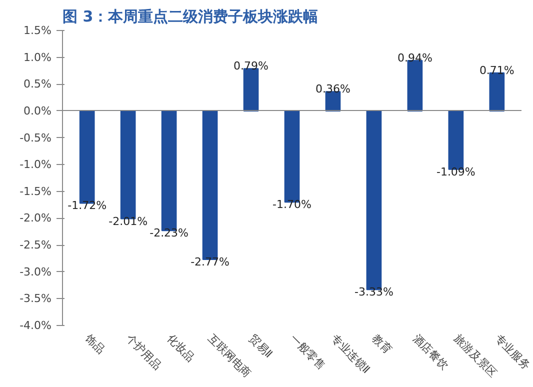  I want to click on y-tick-label: -1.5%, so click(36, 191).